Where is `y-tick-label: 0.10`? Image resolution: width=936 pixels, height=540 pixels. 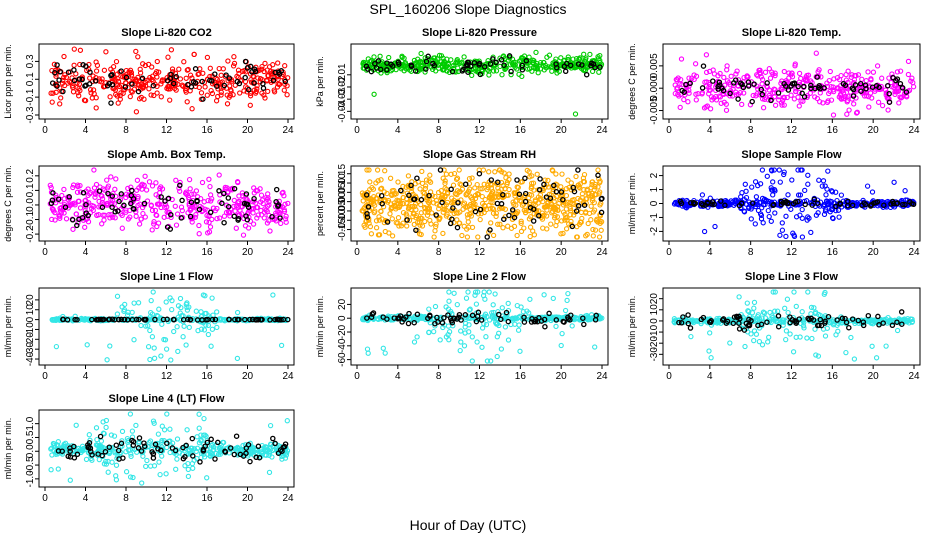 y-tick-label: 0.10 is located at coordinates (342, 183).